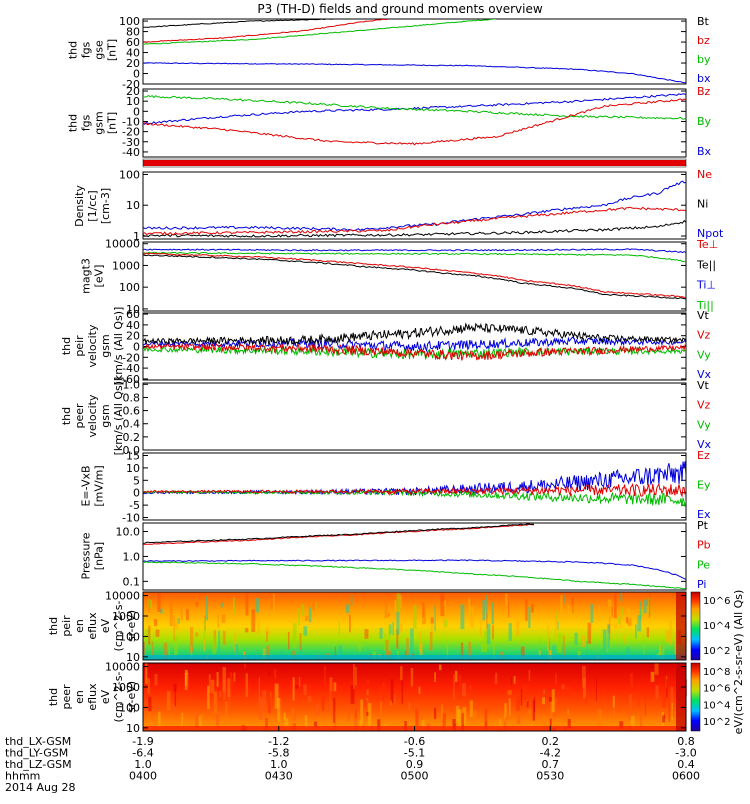  Describe the element at coordinates (414, 229) in the screenshot. I see `density-series-Ni` at that location.